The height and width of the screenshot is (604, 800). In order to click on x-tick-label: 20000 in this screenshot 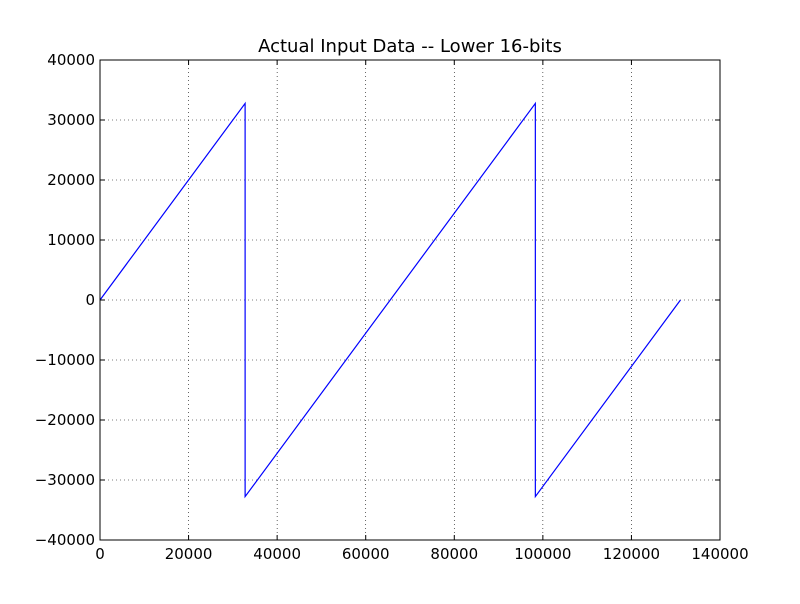, I will do `click(189, 554)`.